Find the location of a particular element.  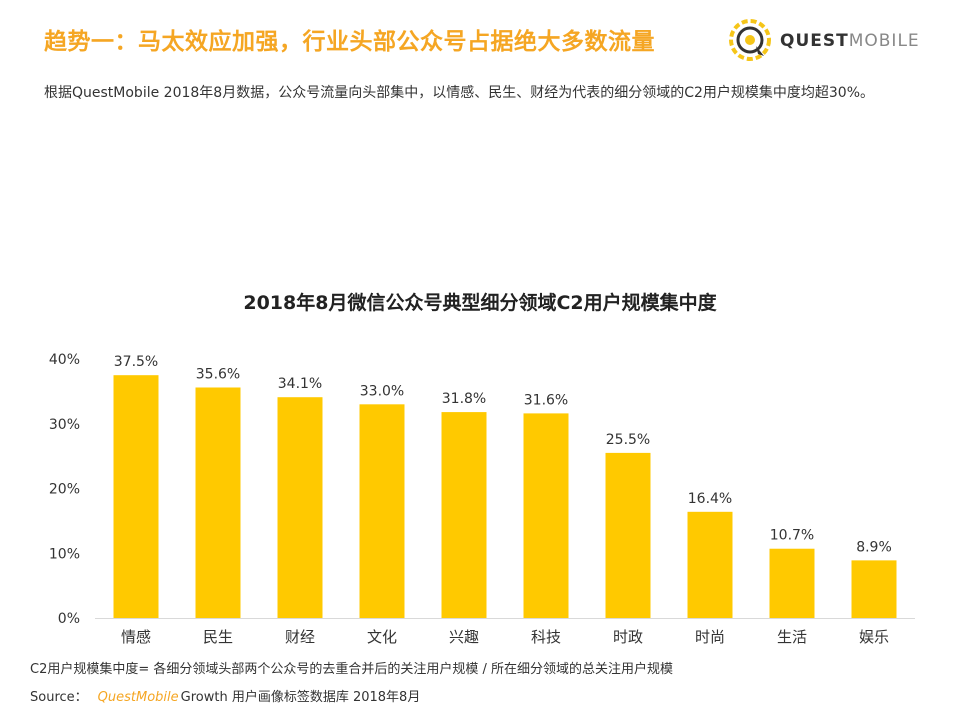

questmobile-logo-icon is located at coordinates (750, 40).